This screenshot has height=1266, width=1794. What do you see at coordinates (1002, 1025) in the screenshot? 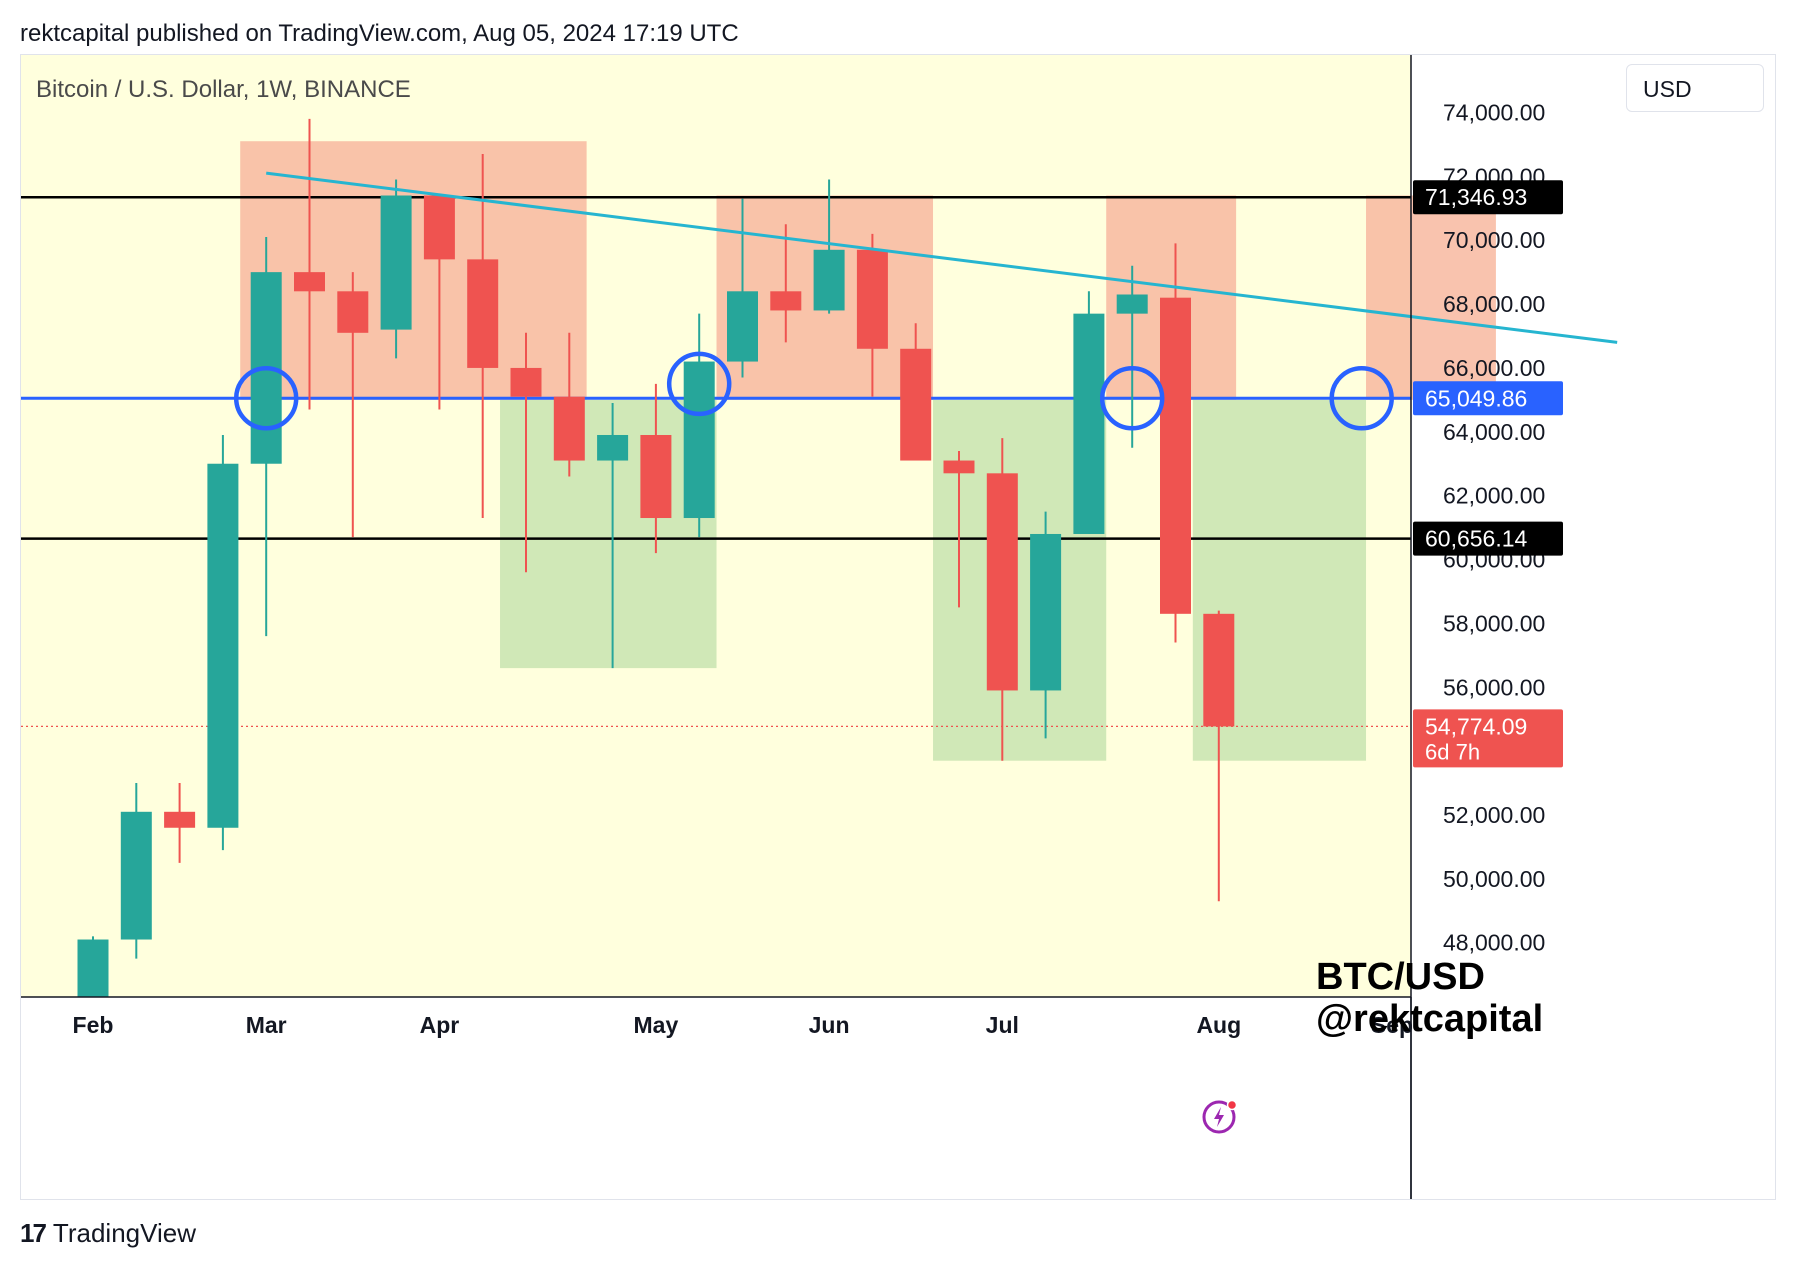
I see `x-tick-label: Jul` at bounding box center [1002, 1025].